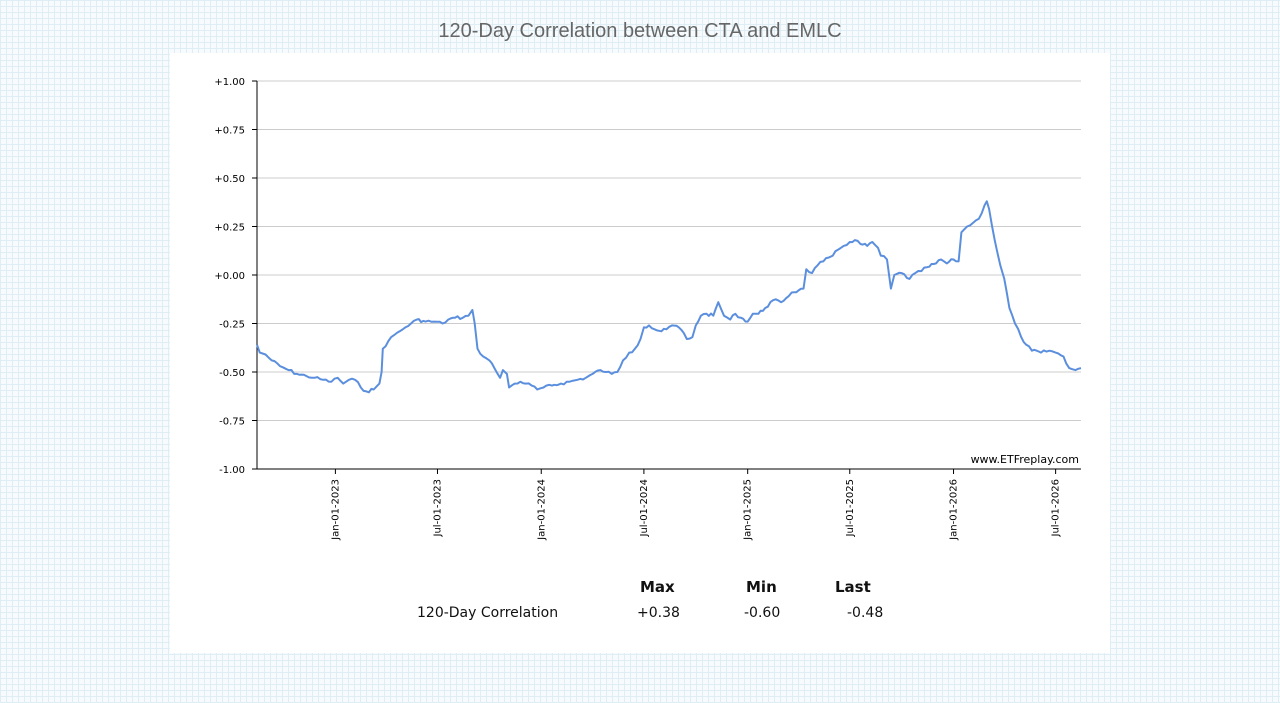 The height and width of the screenshot is (703, 1280). I want to click on y-tick-label: -0.75, so click(232, 422).